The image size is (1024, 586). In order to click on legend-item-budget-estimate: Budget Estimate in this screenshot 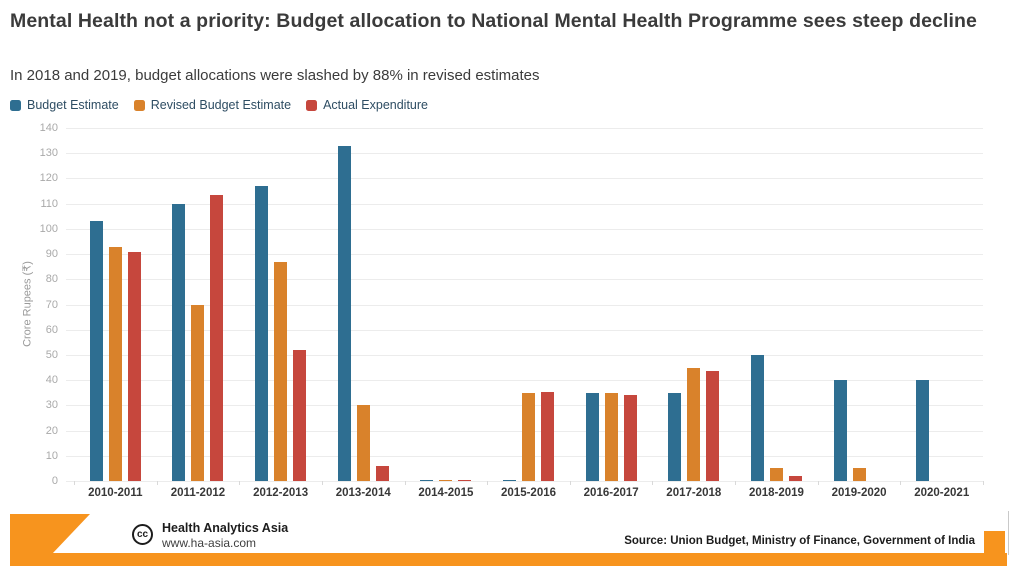, I will do `click(64, 105)`.